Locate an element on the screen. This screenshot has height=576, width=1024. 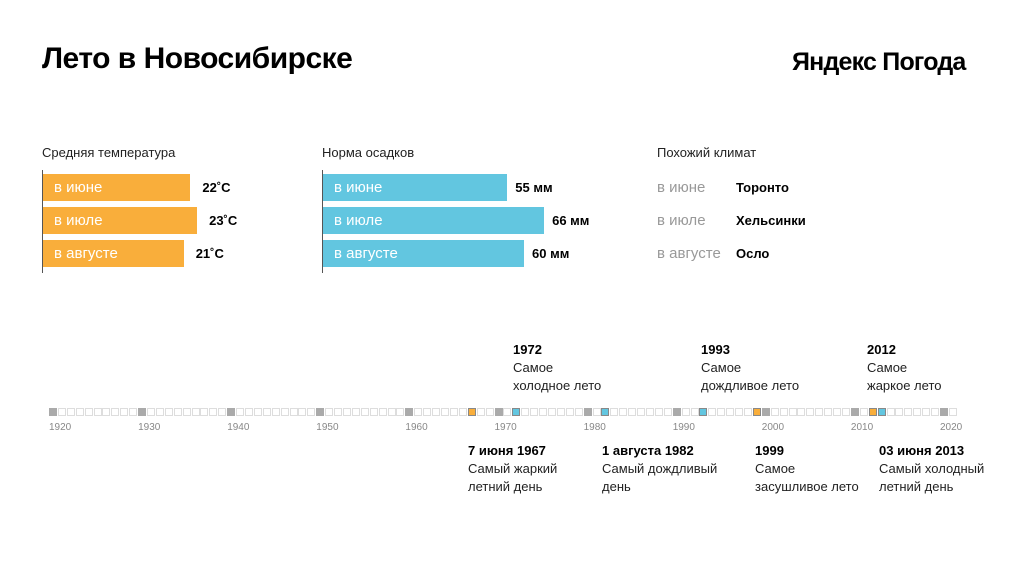
timeline-event: 1999 Самое засушливое лето is located at coordinates (807, 469).